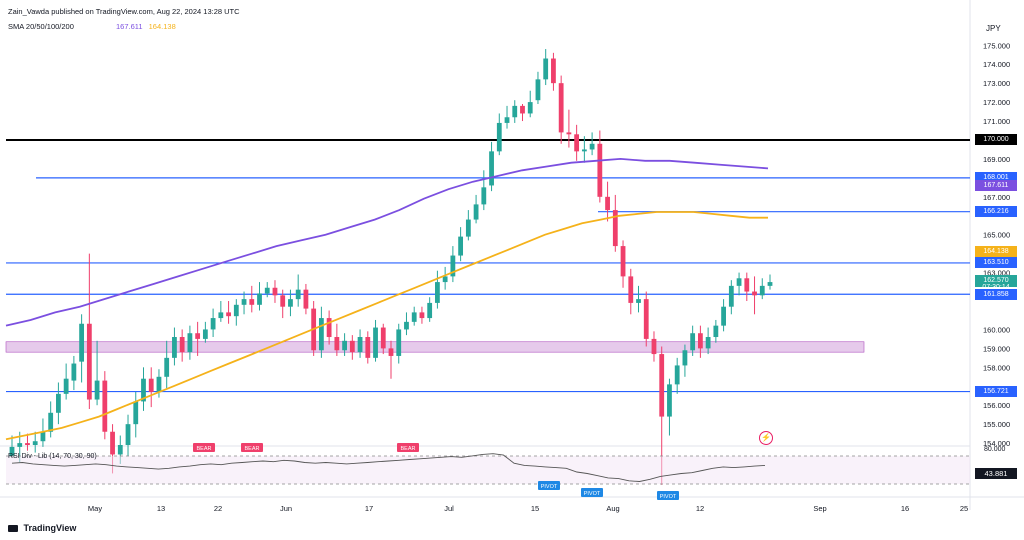 This screenshot has height=540, width=1024. Describe the element at coordinates (52, 456) in the screenshot. I see `rsi-title: RSI Div - Lib (14, 70, 30, 90)` at that location.